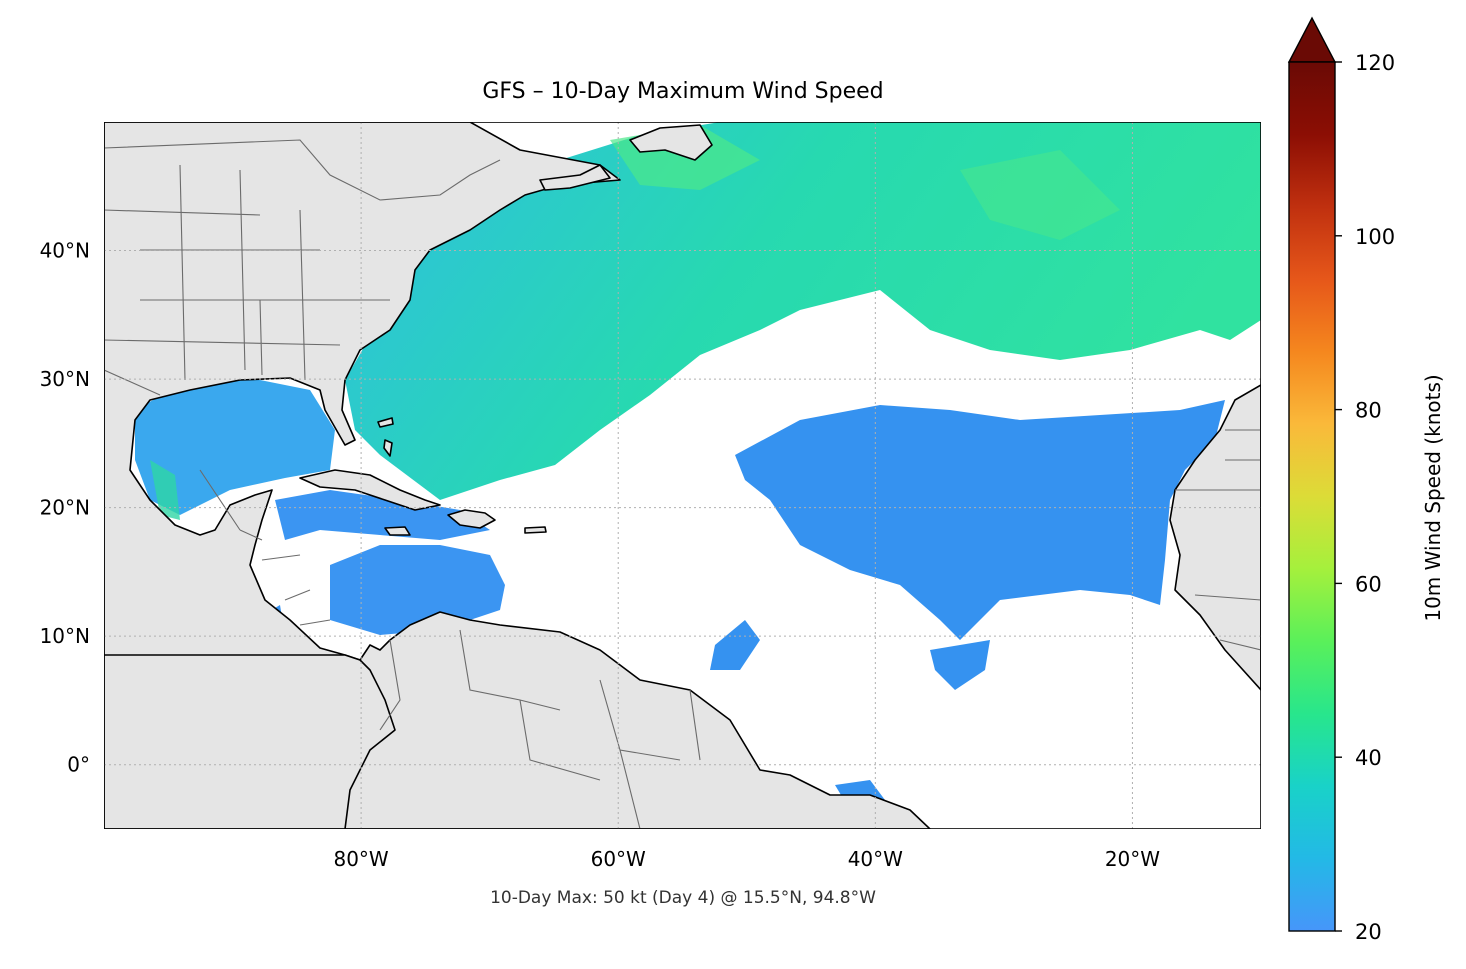  I want to click on colorbar-gradient, so click(1312, 496).